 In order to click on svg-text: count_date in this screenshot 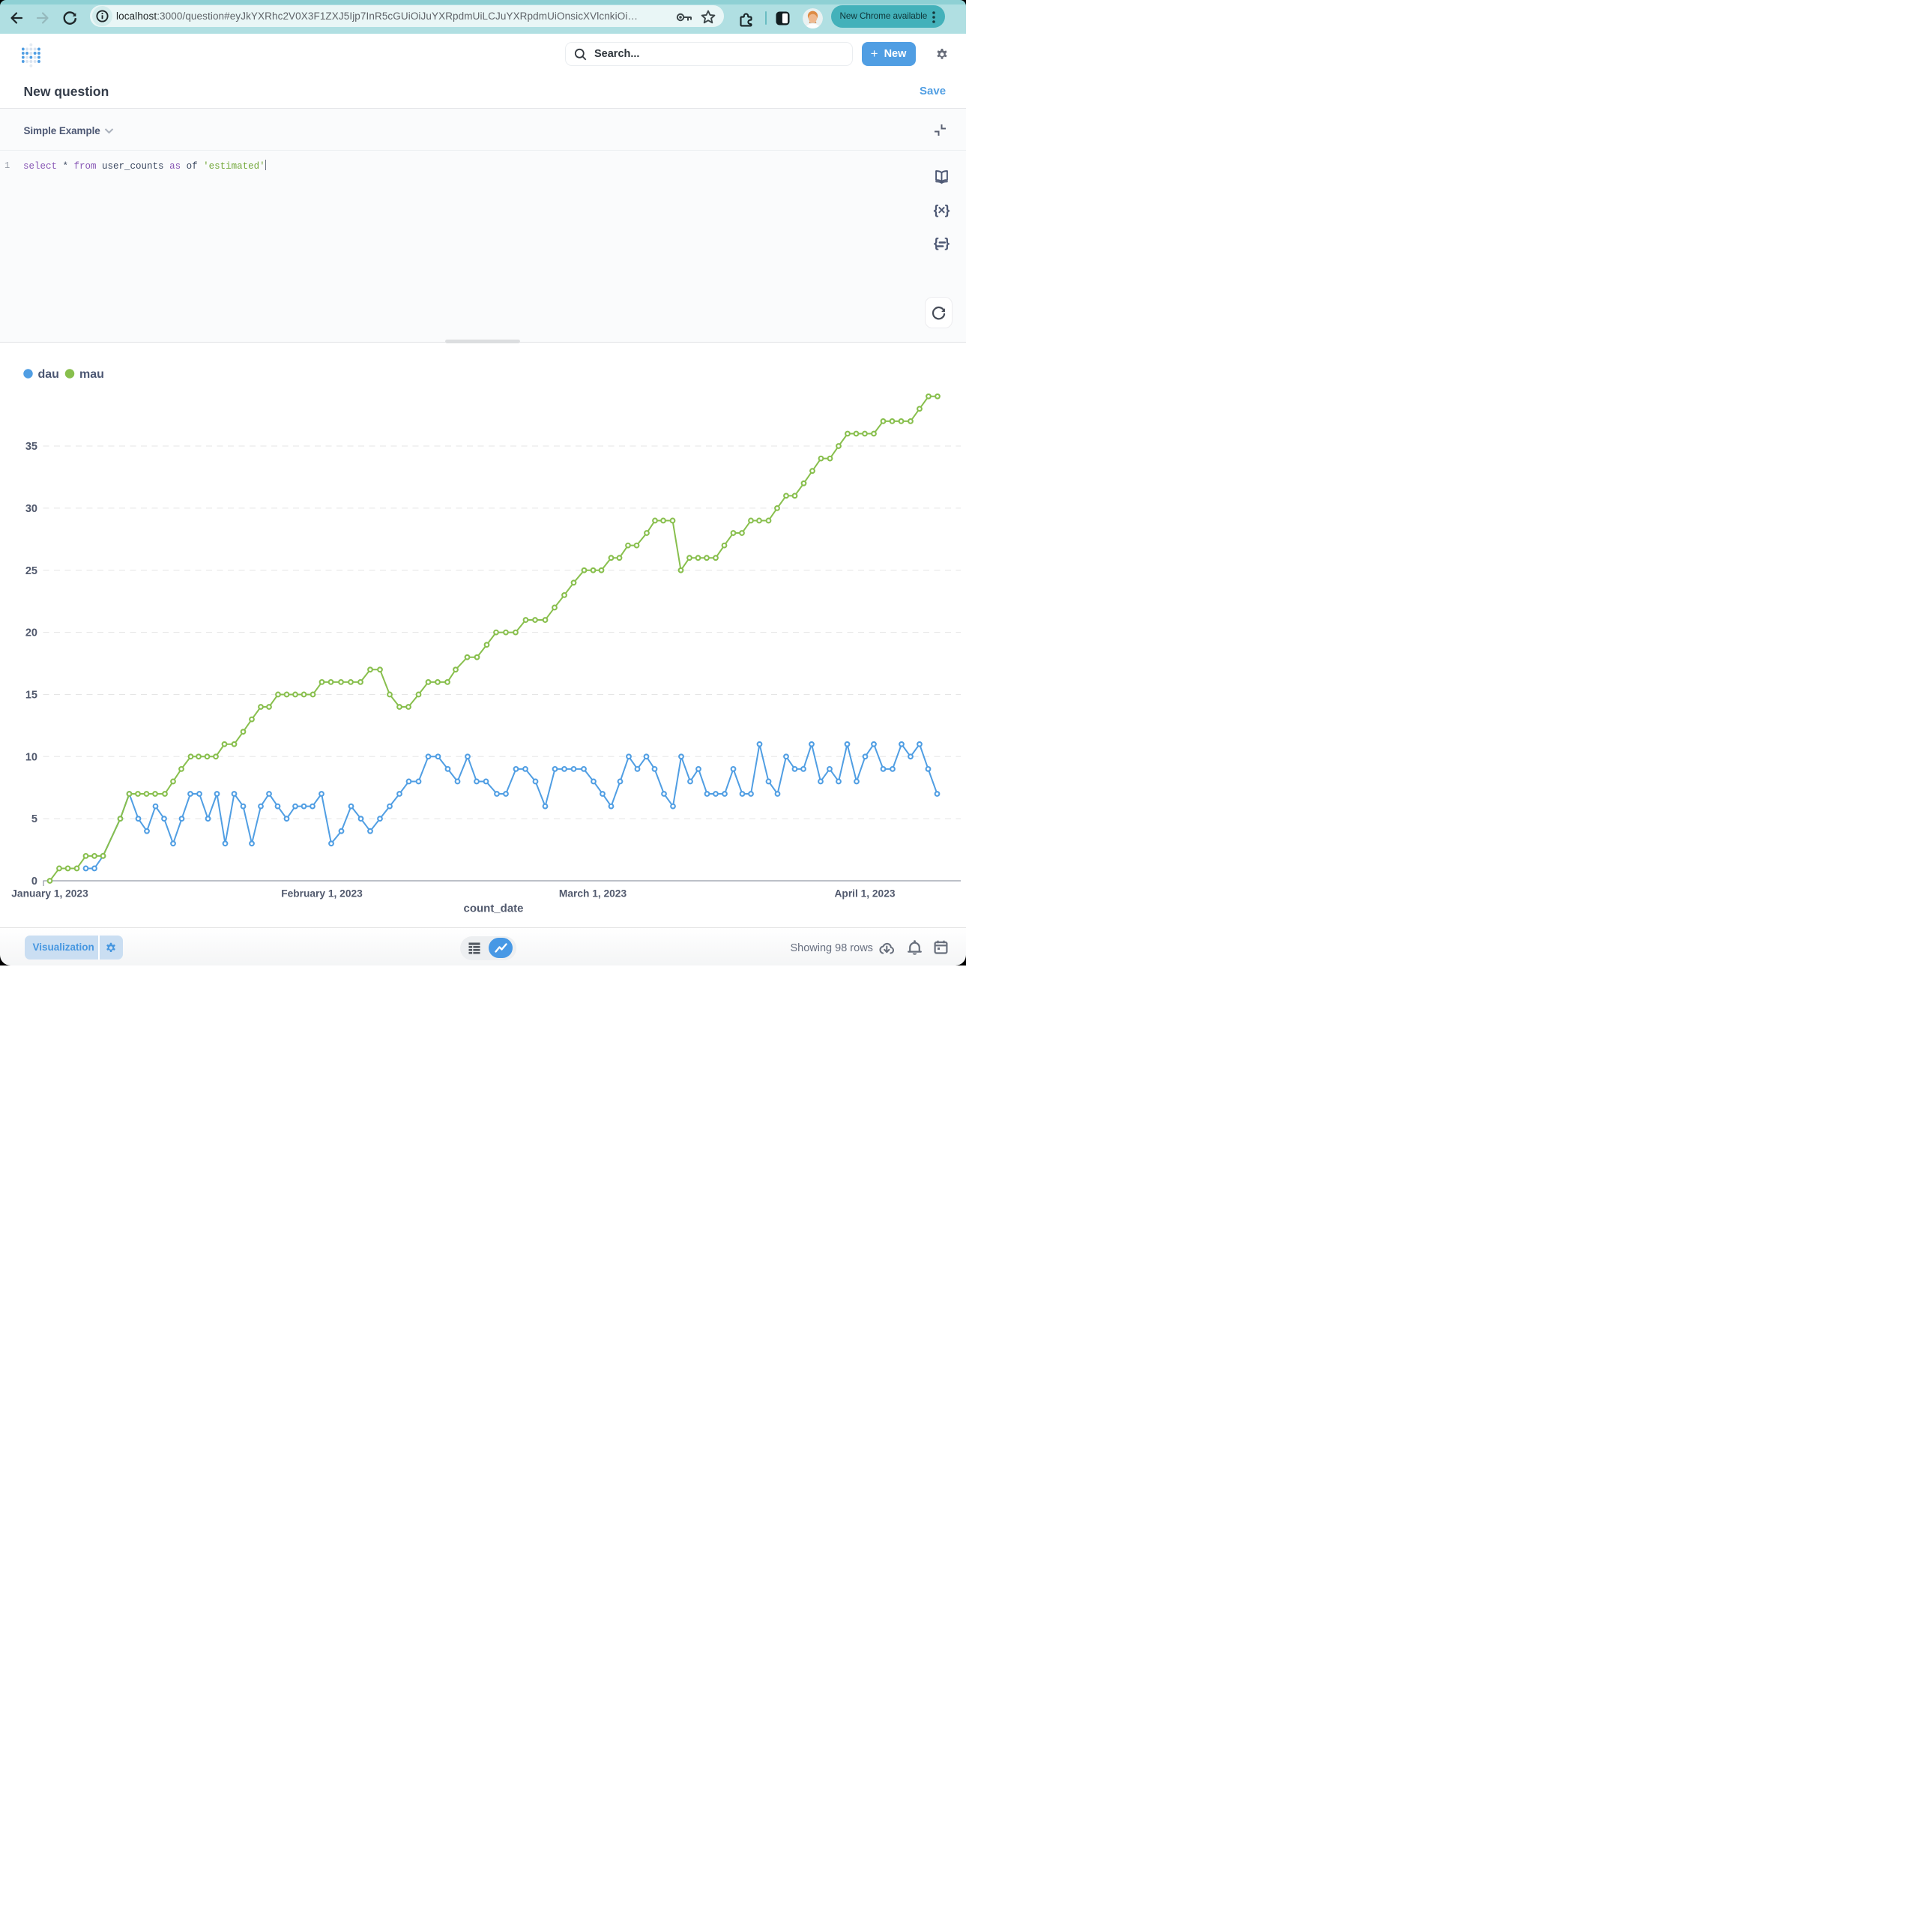, I will do `click(493, 909)`.